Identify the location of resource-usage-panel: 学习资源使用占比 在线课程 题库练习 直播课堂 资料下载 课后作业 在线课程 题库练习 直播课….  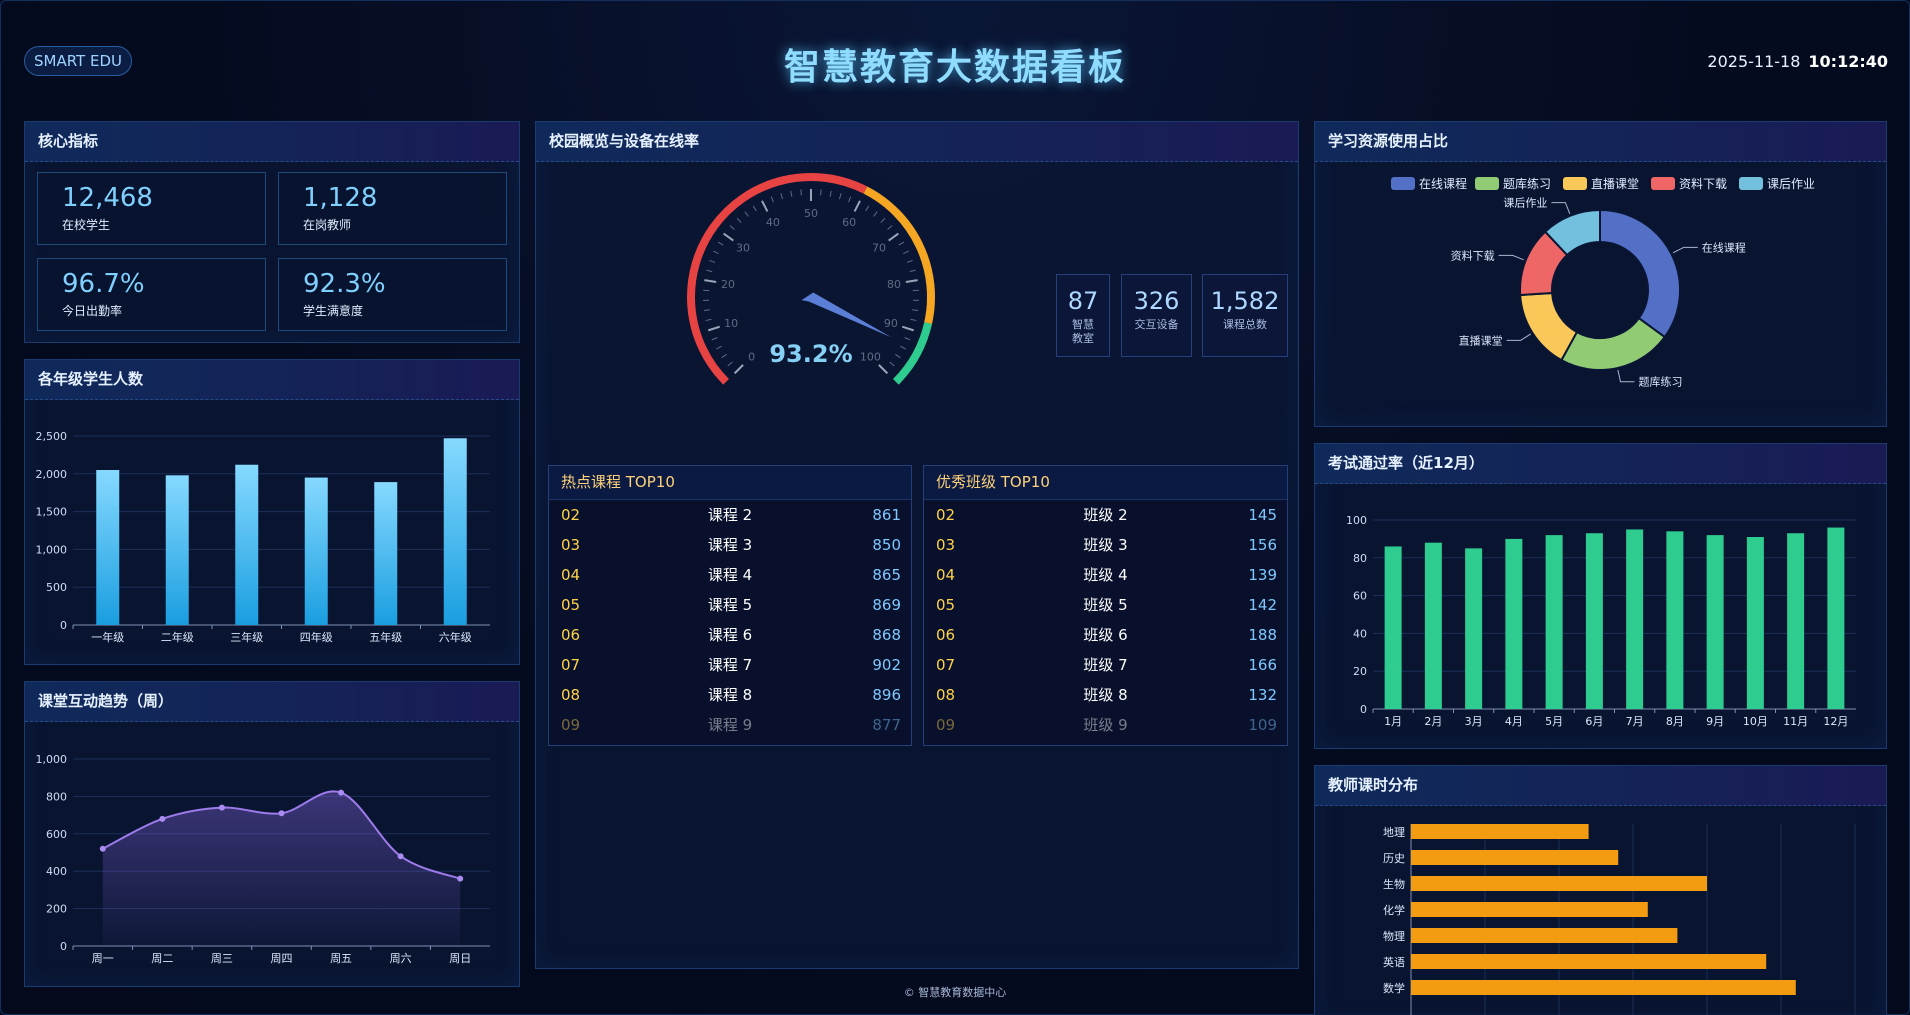
(1600, 274).